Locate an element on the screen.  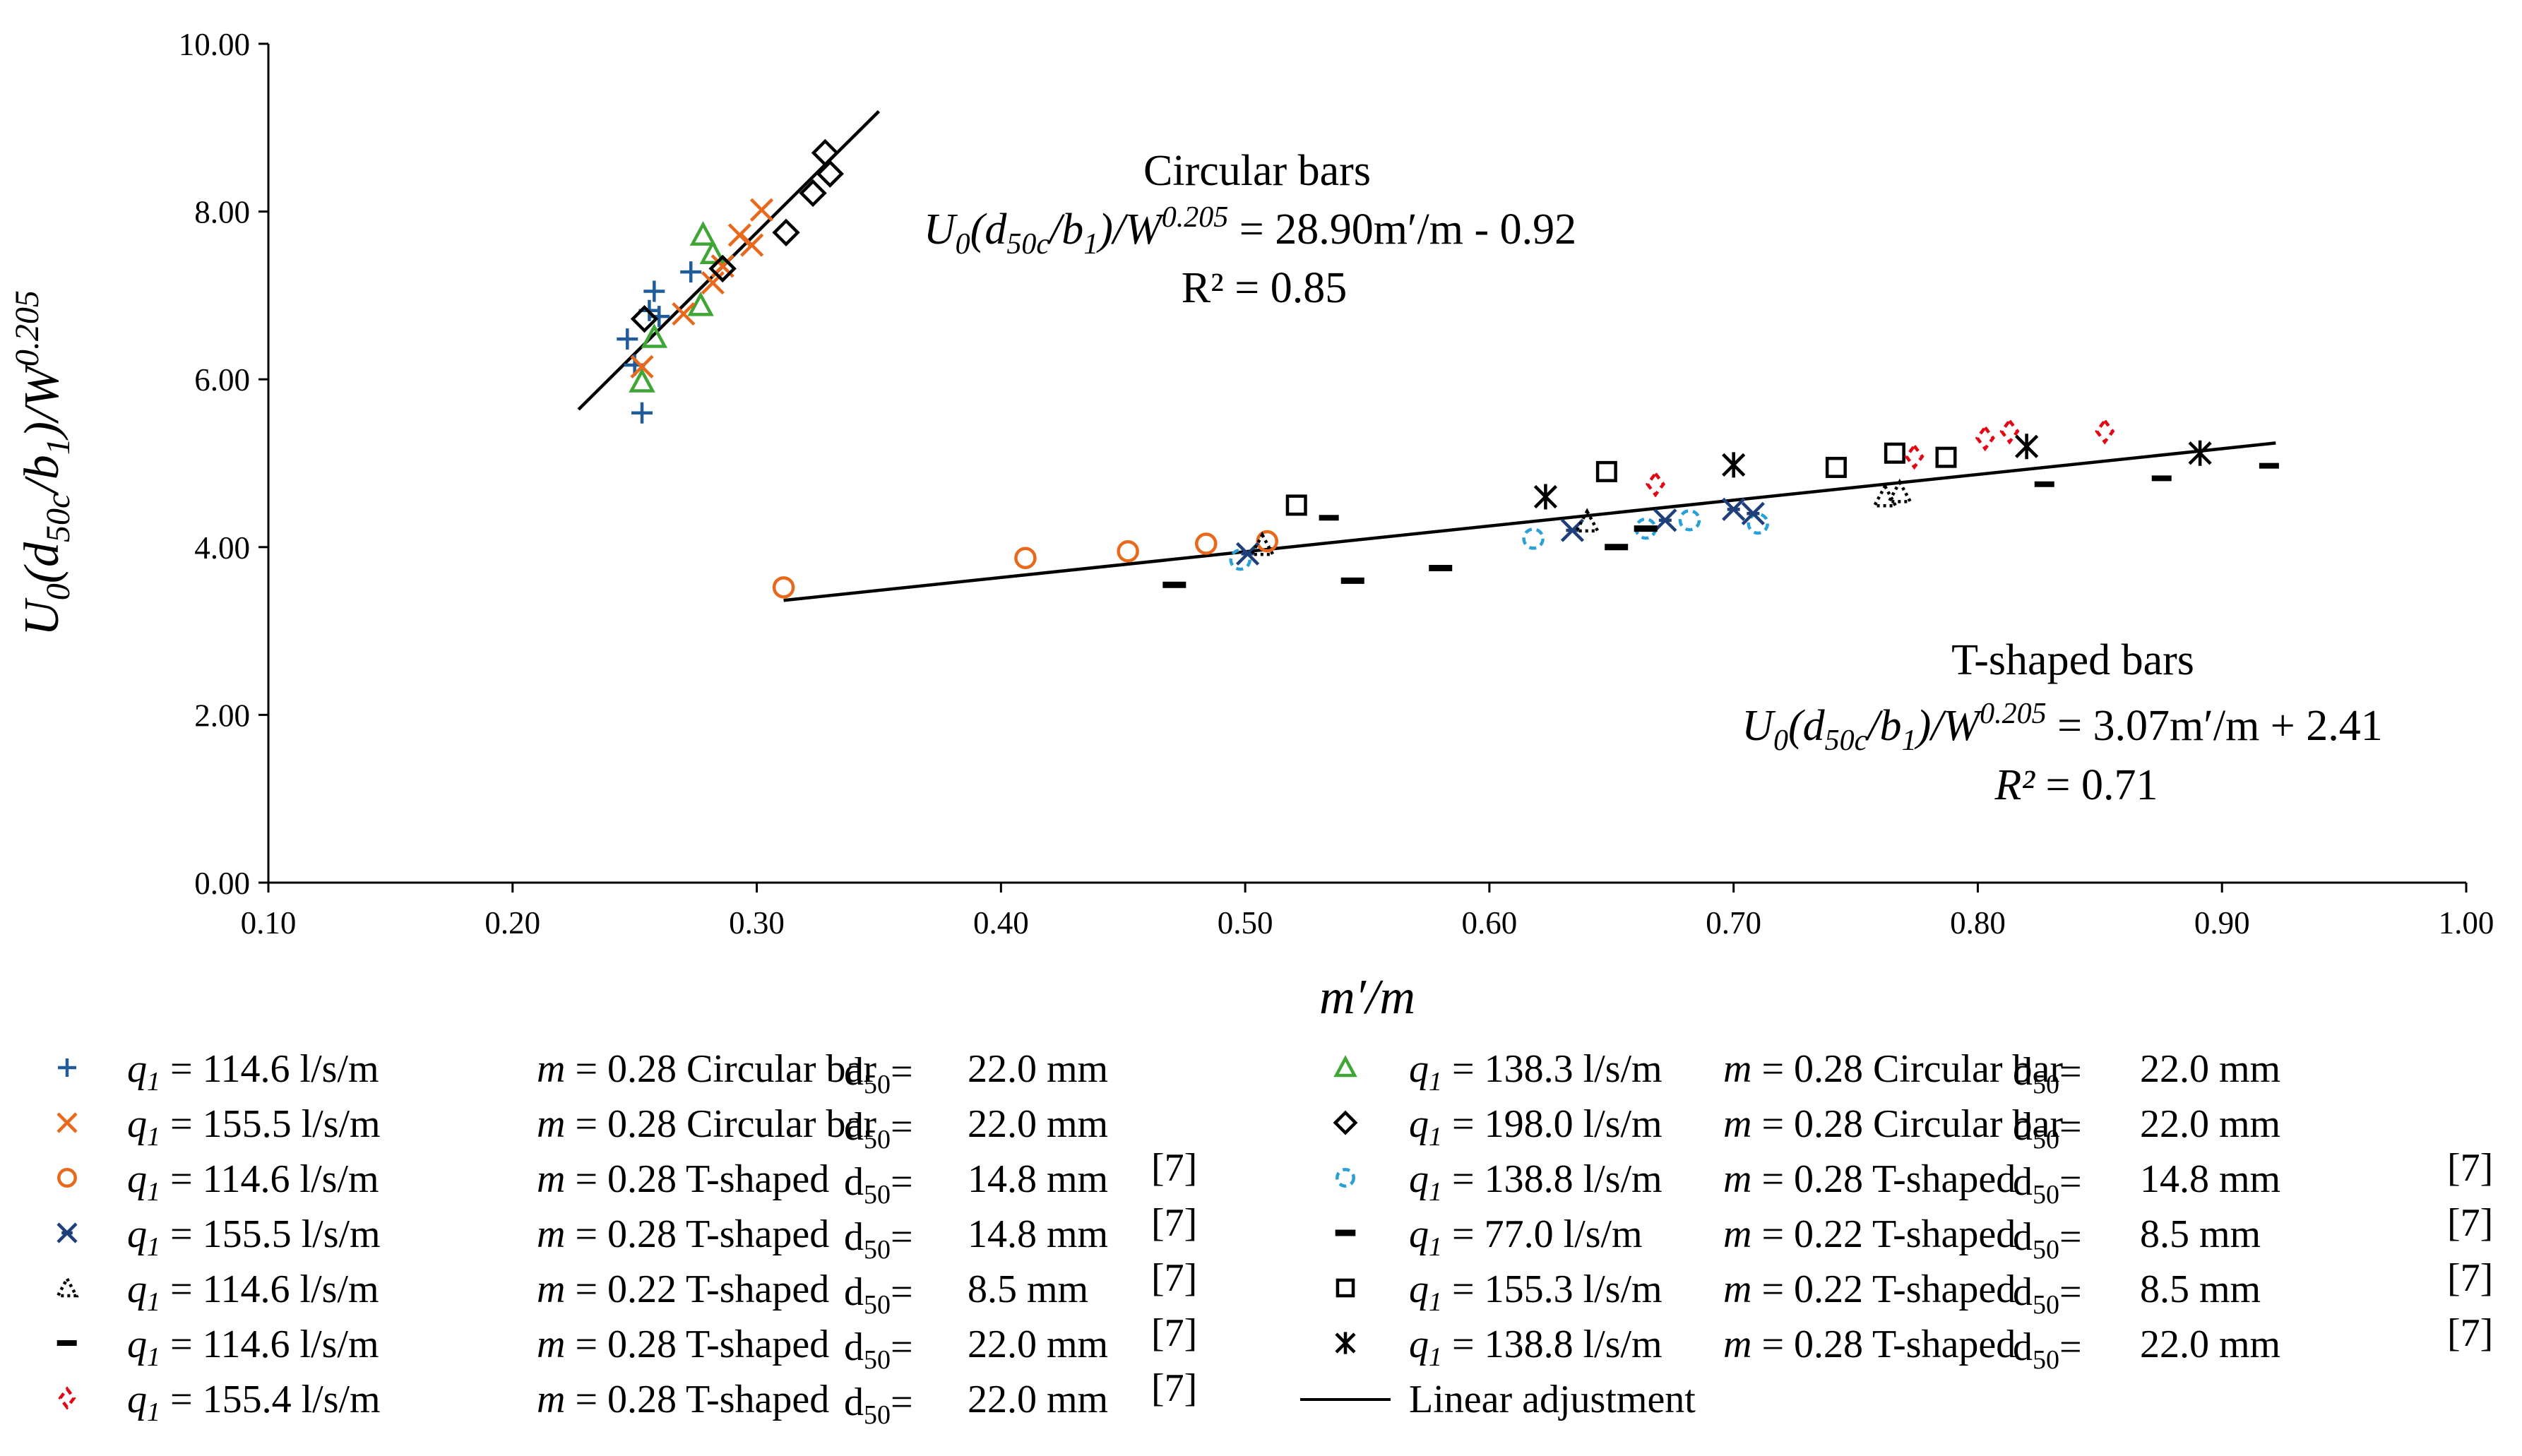
x-tick-label: 0.40 is located at coordinates (1001, 923).